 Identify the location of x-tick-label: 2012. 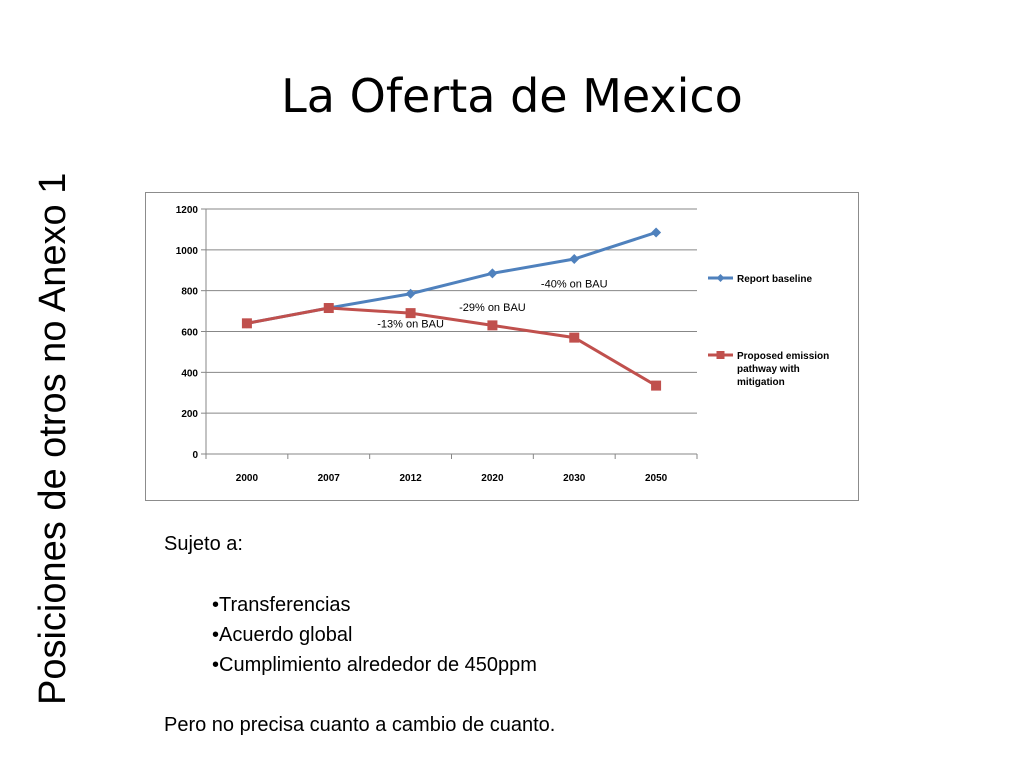
(410, 478).